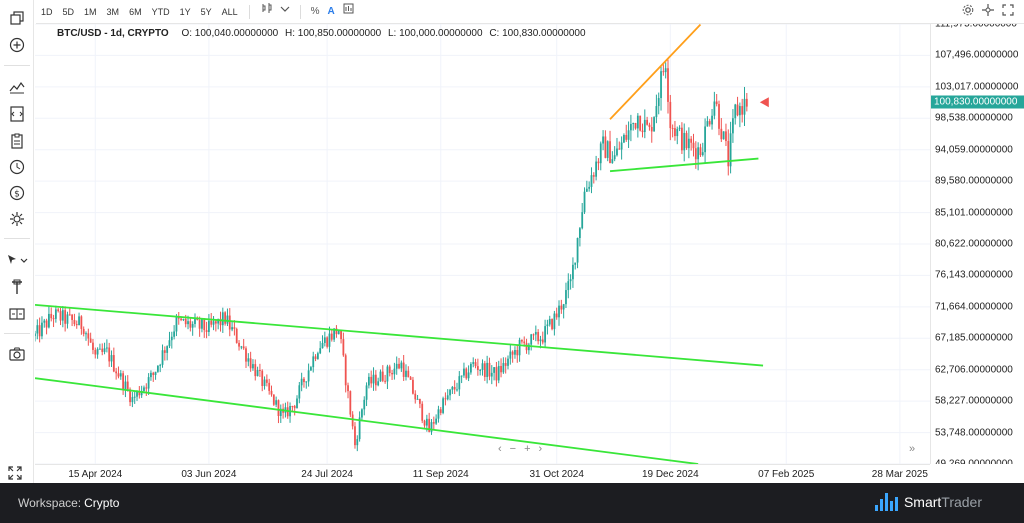 The image size is (1024, 523). I want to click on price-axis-label: 94,059.00000000, so click(974, 150).